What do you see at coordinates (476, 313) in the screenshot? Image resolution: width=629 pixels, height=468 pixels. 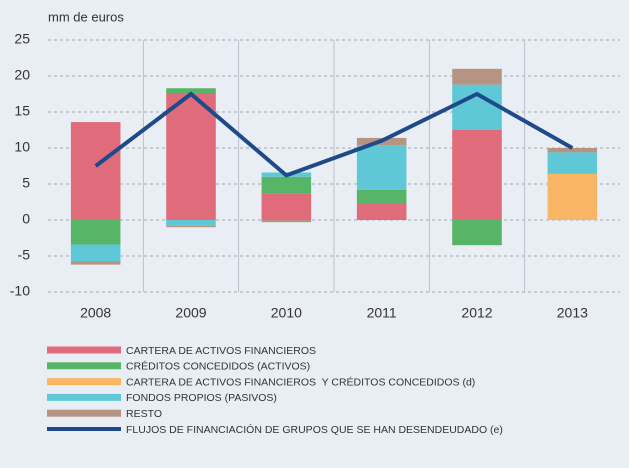 I see `x-tick-label: 2012` at bounding box center [476, 313].